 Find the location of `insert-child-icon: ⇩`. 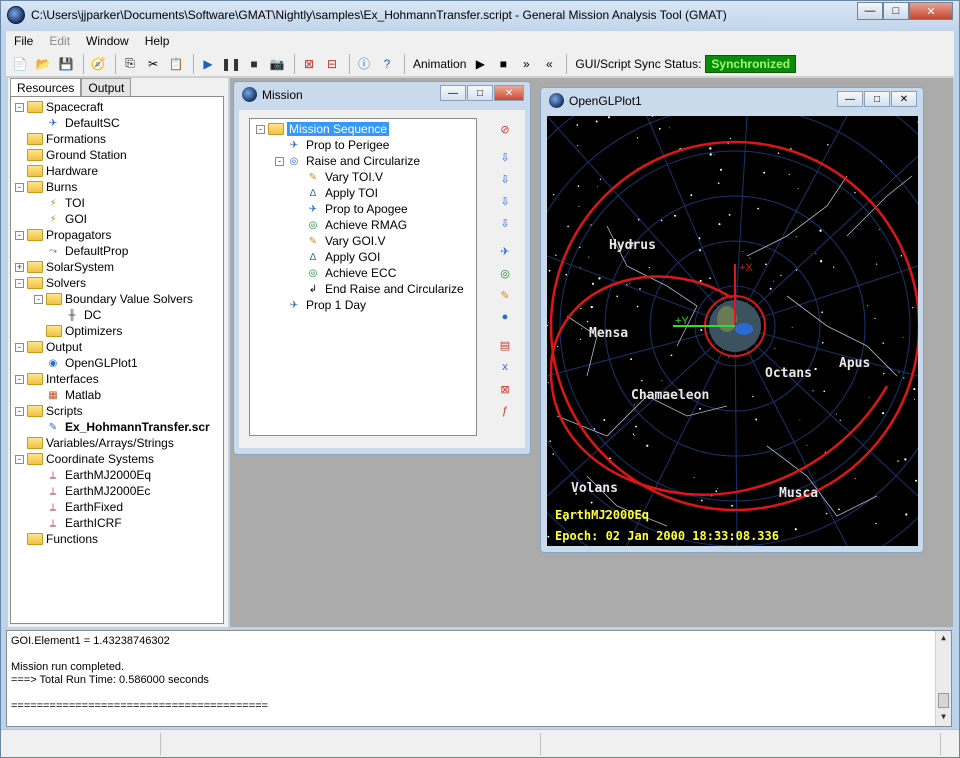

insert-child-icon: ⇩ is located at coordinates (505, 201).